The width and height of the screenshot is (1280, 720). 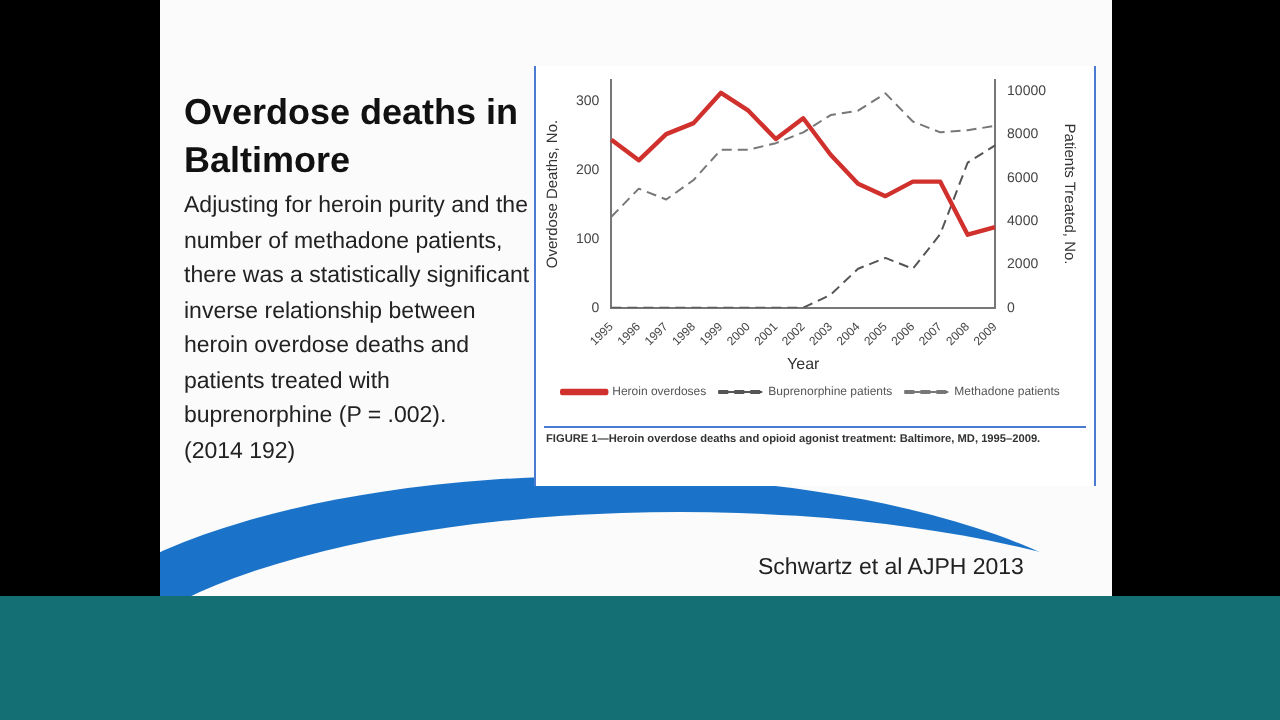 I want to click on text: Adjusting for heroin purity and the number of methadone patients, there was a statistically significant inverse relationship between heroin overdose deaths and patients treated with buprenorphine (P = .002)., so click(x=357, y=311).